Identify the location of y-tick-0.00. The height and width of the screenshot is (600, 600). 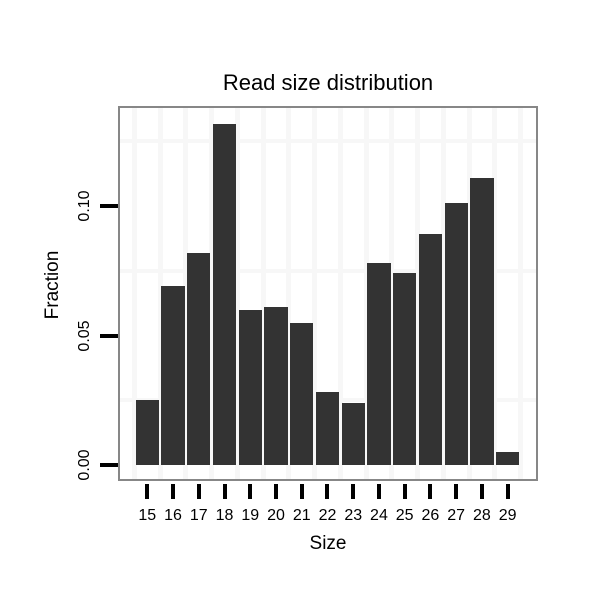
(109, 465).